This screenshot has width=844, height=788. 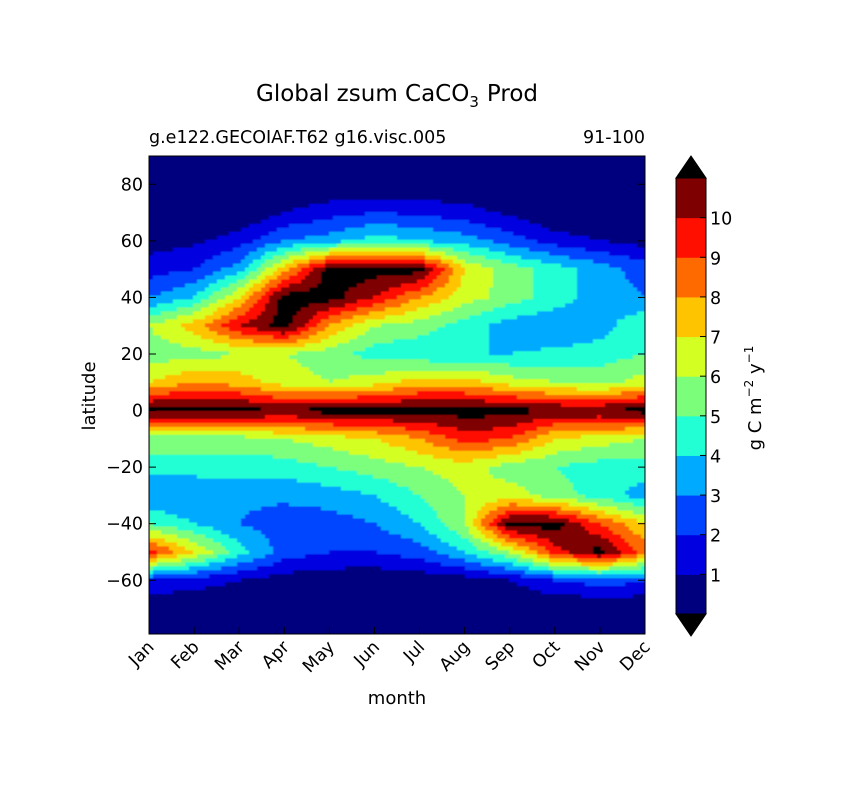 I want to click on colorbar-swatch, so click(x=691, y=356).